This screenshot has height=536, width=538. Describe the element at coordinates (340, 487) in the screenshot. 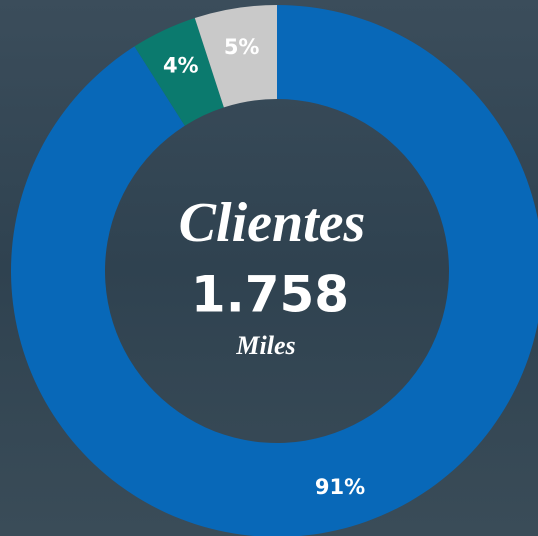

I see `value-label: 91%` at that location.